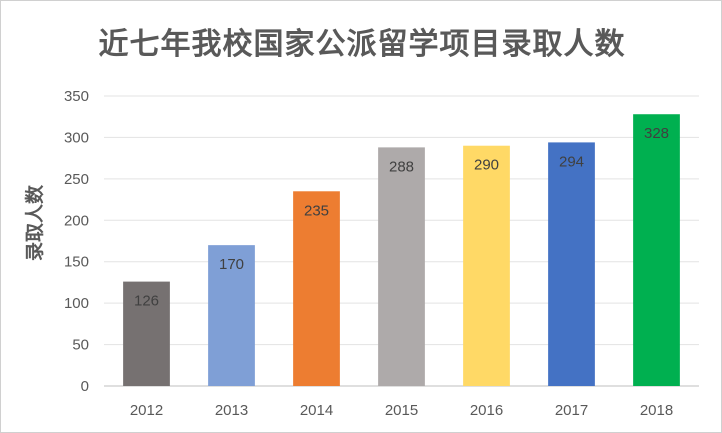  I want to click on y-tick-label: 250, so click(76, 179).